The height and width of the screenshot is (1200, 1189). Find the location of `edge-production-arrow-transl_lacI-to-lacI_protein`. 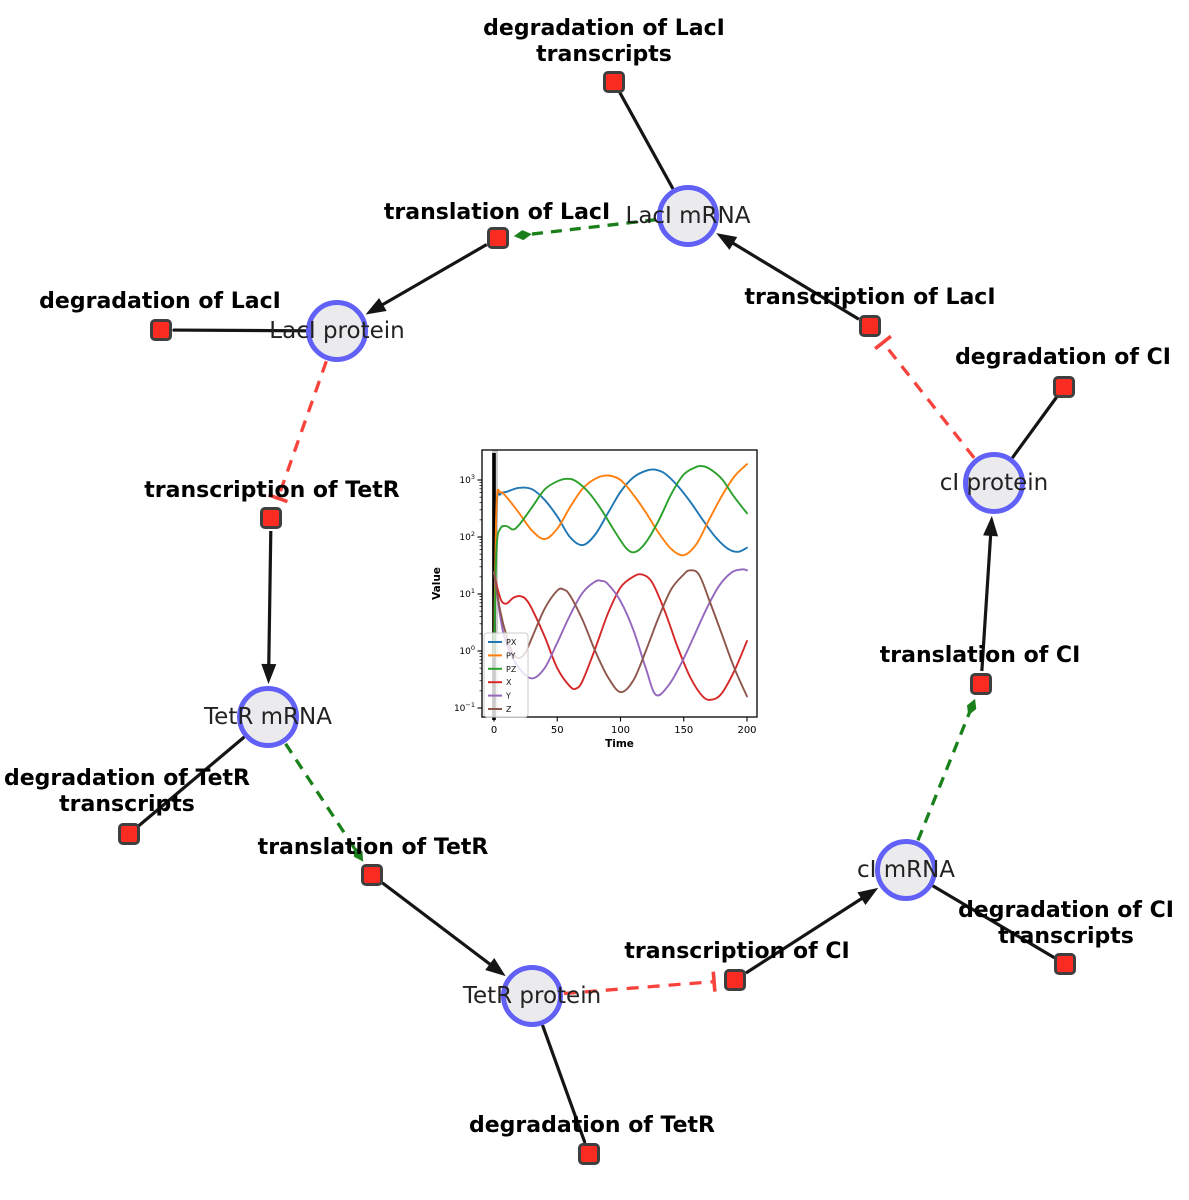

edge-production-arrow-transl_lacI-to-lacI_protein is located at coordinates (426, 279).